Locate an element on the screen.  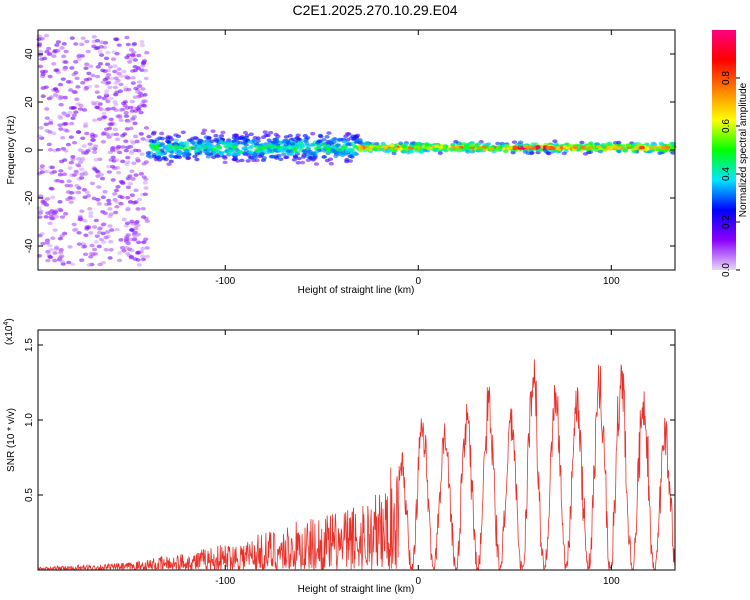
snr-multiplier-base: (x10 is located at coordinates (9, 335).